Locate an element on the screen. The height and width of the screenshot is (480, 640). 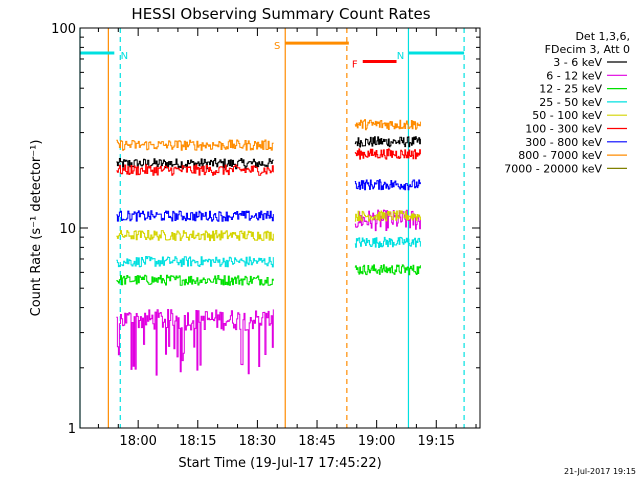
legend-entry: 7000 - 20000 keV is located at coordinates (553, 168).